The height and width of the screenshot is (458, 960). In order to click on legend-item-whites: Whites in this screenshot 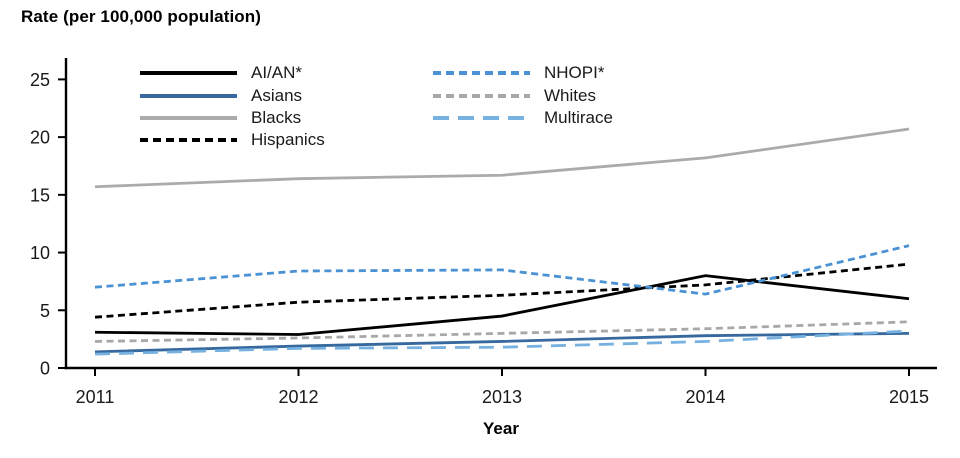, I will do `click(523, 95)`.